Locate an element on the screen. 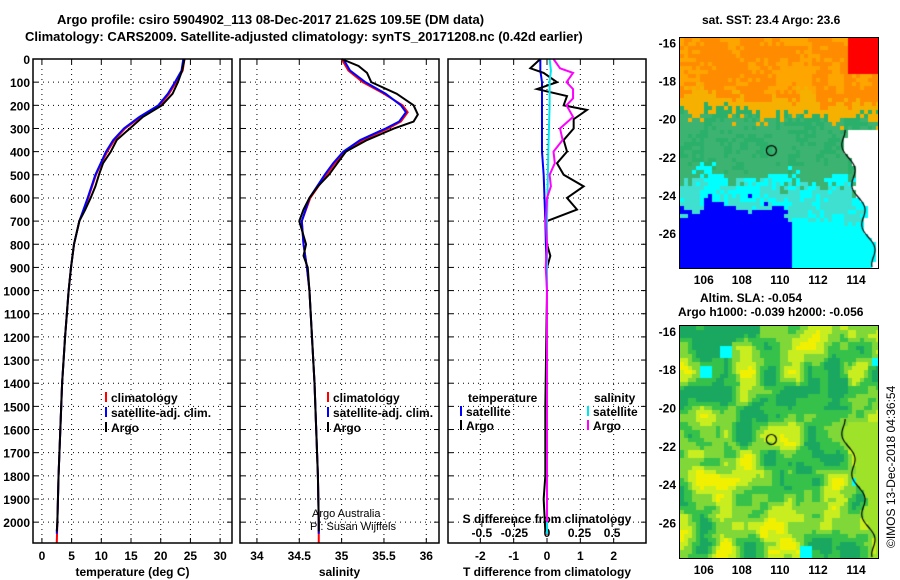  s-diff-tick-label: 0.5 is located at coordinates (612, 533).